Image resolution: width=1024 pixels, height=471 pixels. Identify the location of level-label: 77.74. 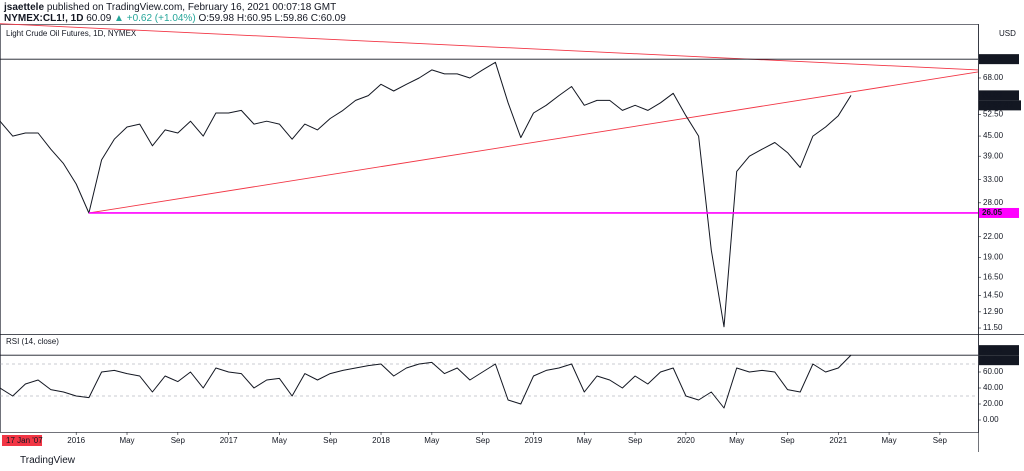
(992, 58).